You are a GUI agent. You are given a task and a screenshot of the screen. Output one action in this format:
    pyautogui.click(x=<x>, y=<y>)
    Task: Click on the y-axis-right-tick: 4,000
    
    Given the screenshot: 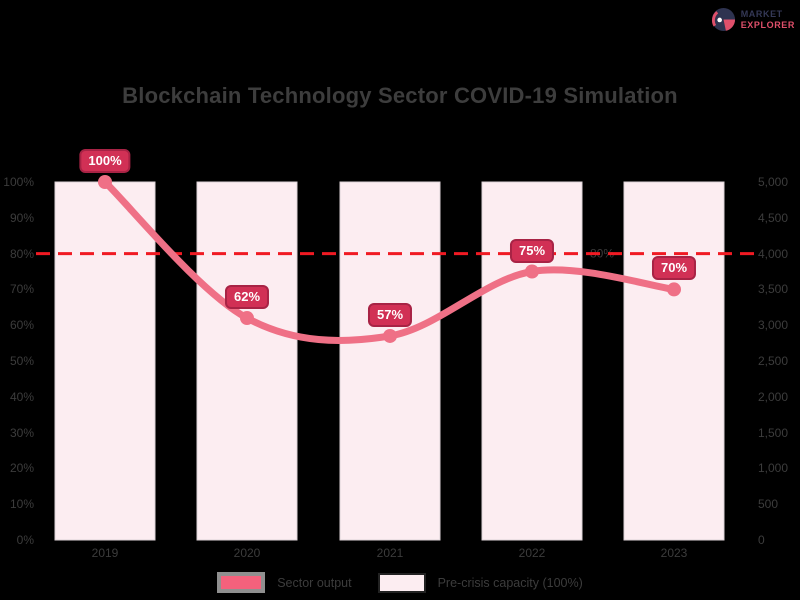 What is the action you would take?
    pyautogui.click(x=773, y=253)
    